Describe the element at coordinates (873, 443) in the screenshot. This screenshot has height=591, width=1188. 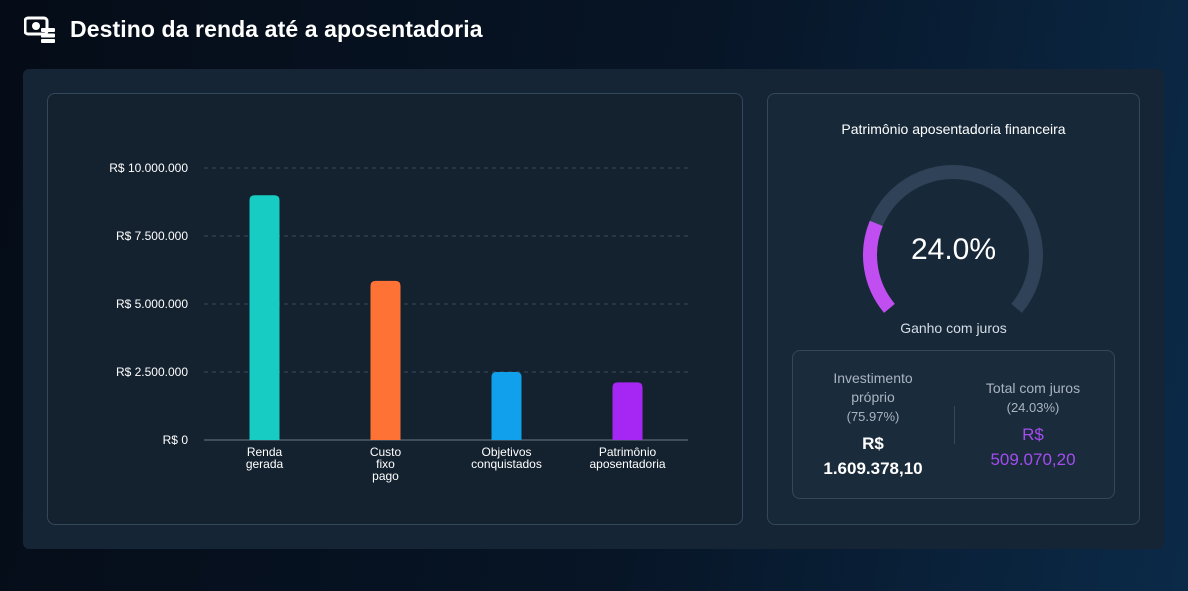
I see `own-investment-currency: R$` at that location.